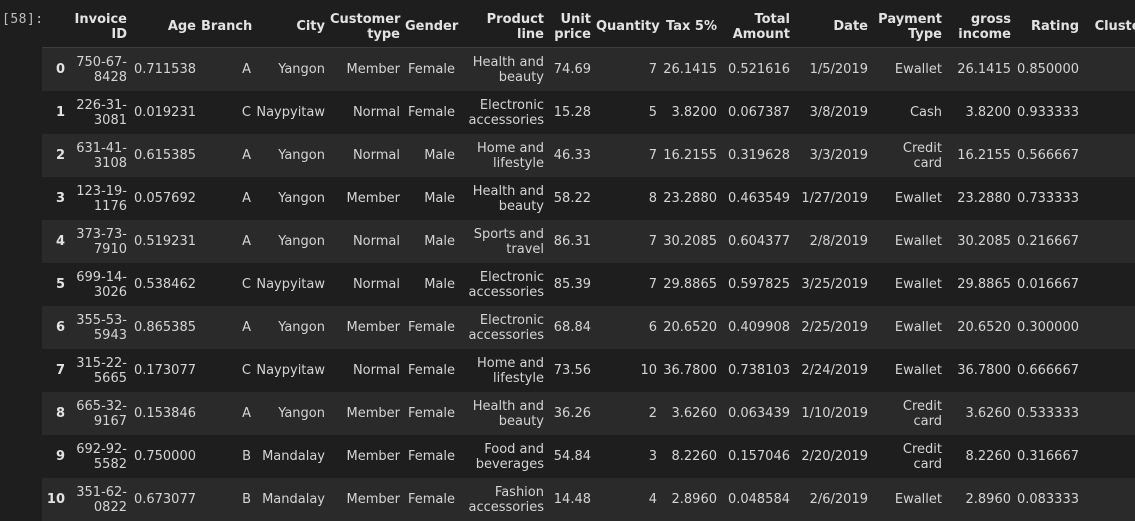 This screenshot has height=521, width=1135. Describe the element at coordinates (692, 241) in the screenshot. I see `table-cell: 30.2085` at that location.